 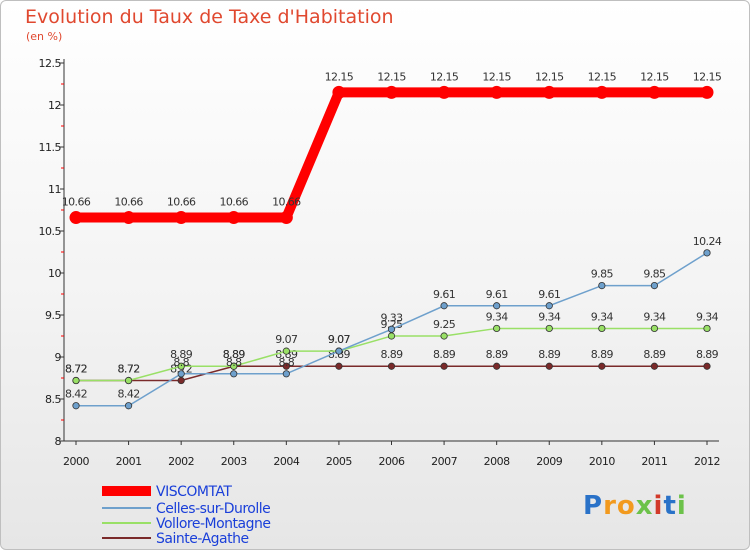 What do you see at coordinates (707, 461) in the screenshot?
I see `x-tick-label: 2012` at bounding box center [707, 461].